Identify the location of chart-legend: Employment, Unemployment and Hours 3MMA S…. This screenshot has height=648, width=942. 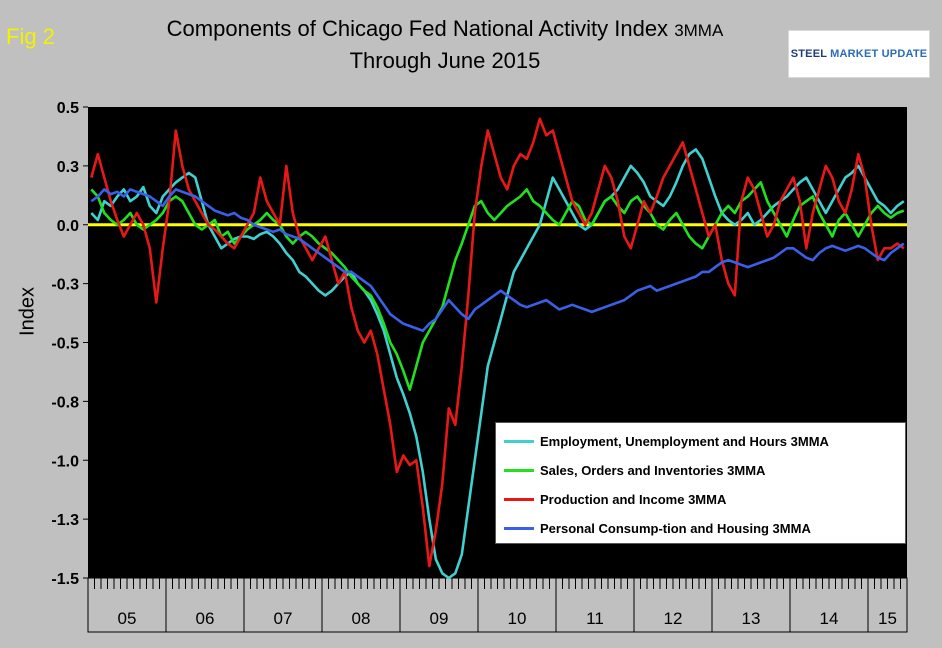
(700, 483).